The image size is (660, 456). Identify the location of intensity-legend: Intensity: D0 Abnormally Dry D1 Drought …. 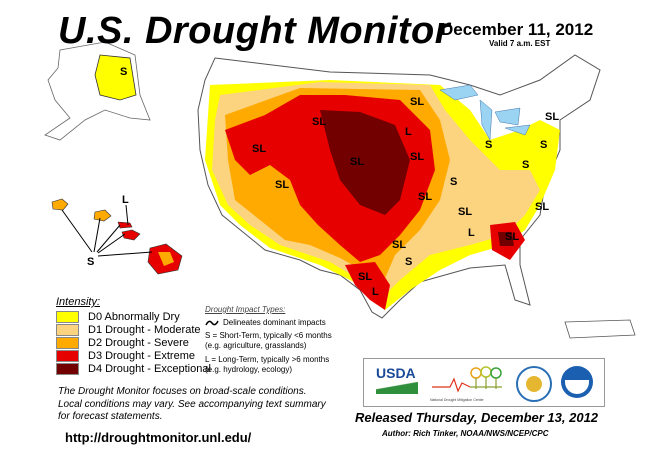
(133, 335).